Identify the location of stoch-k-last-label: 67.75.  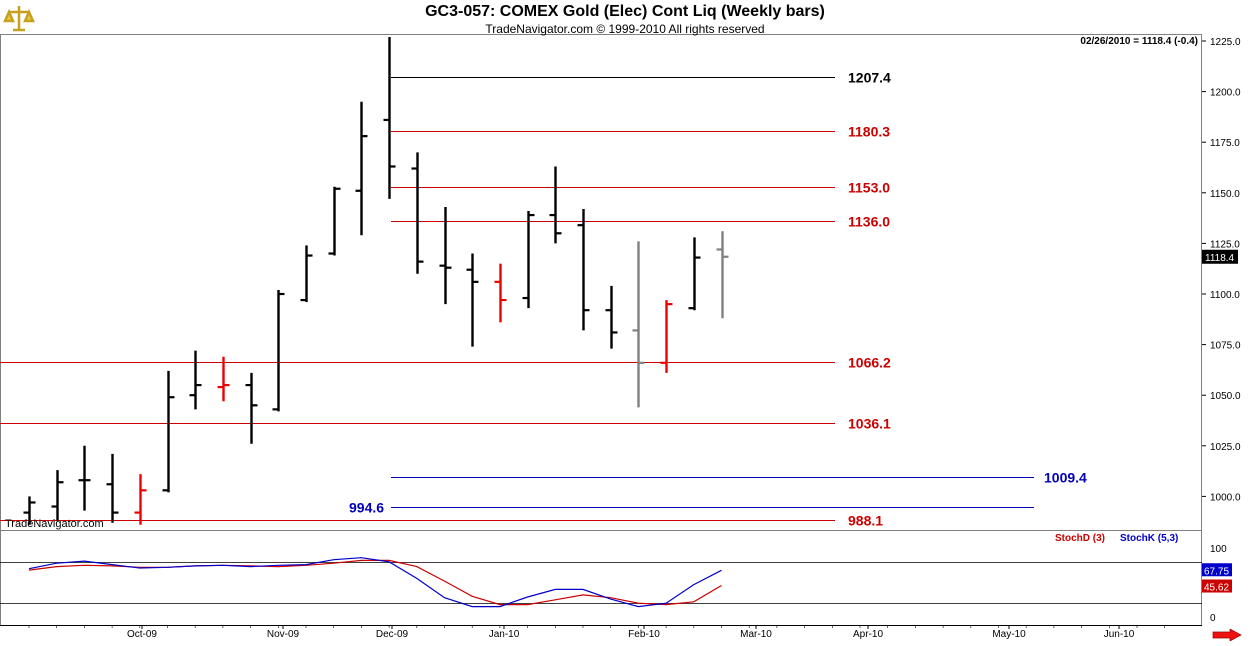
(1216, 571).